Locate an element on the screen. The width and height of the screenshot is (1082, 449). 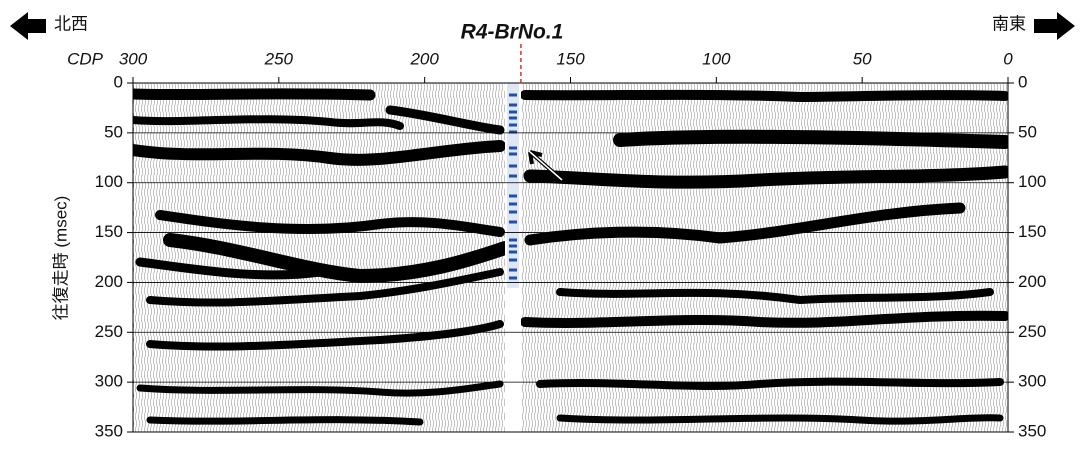
x-tick-label: 100 is located at coordinates (716, 58).